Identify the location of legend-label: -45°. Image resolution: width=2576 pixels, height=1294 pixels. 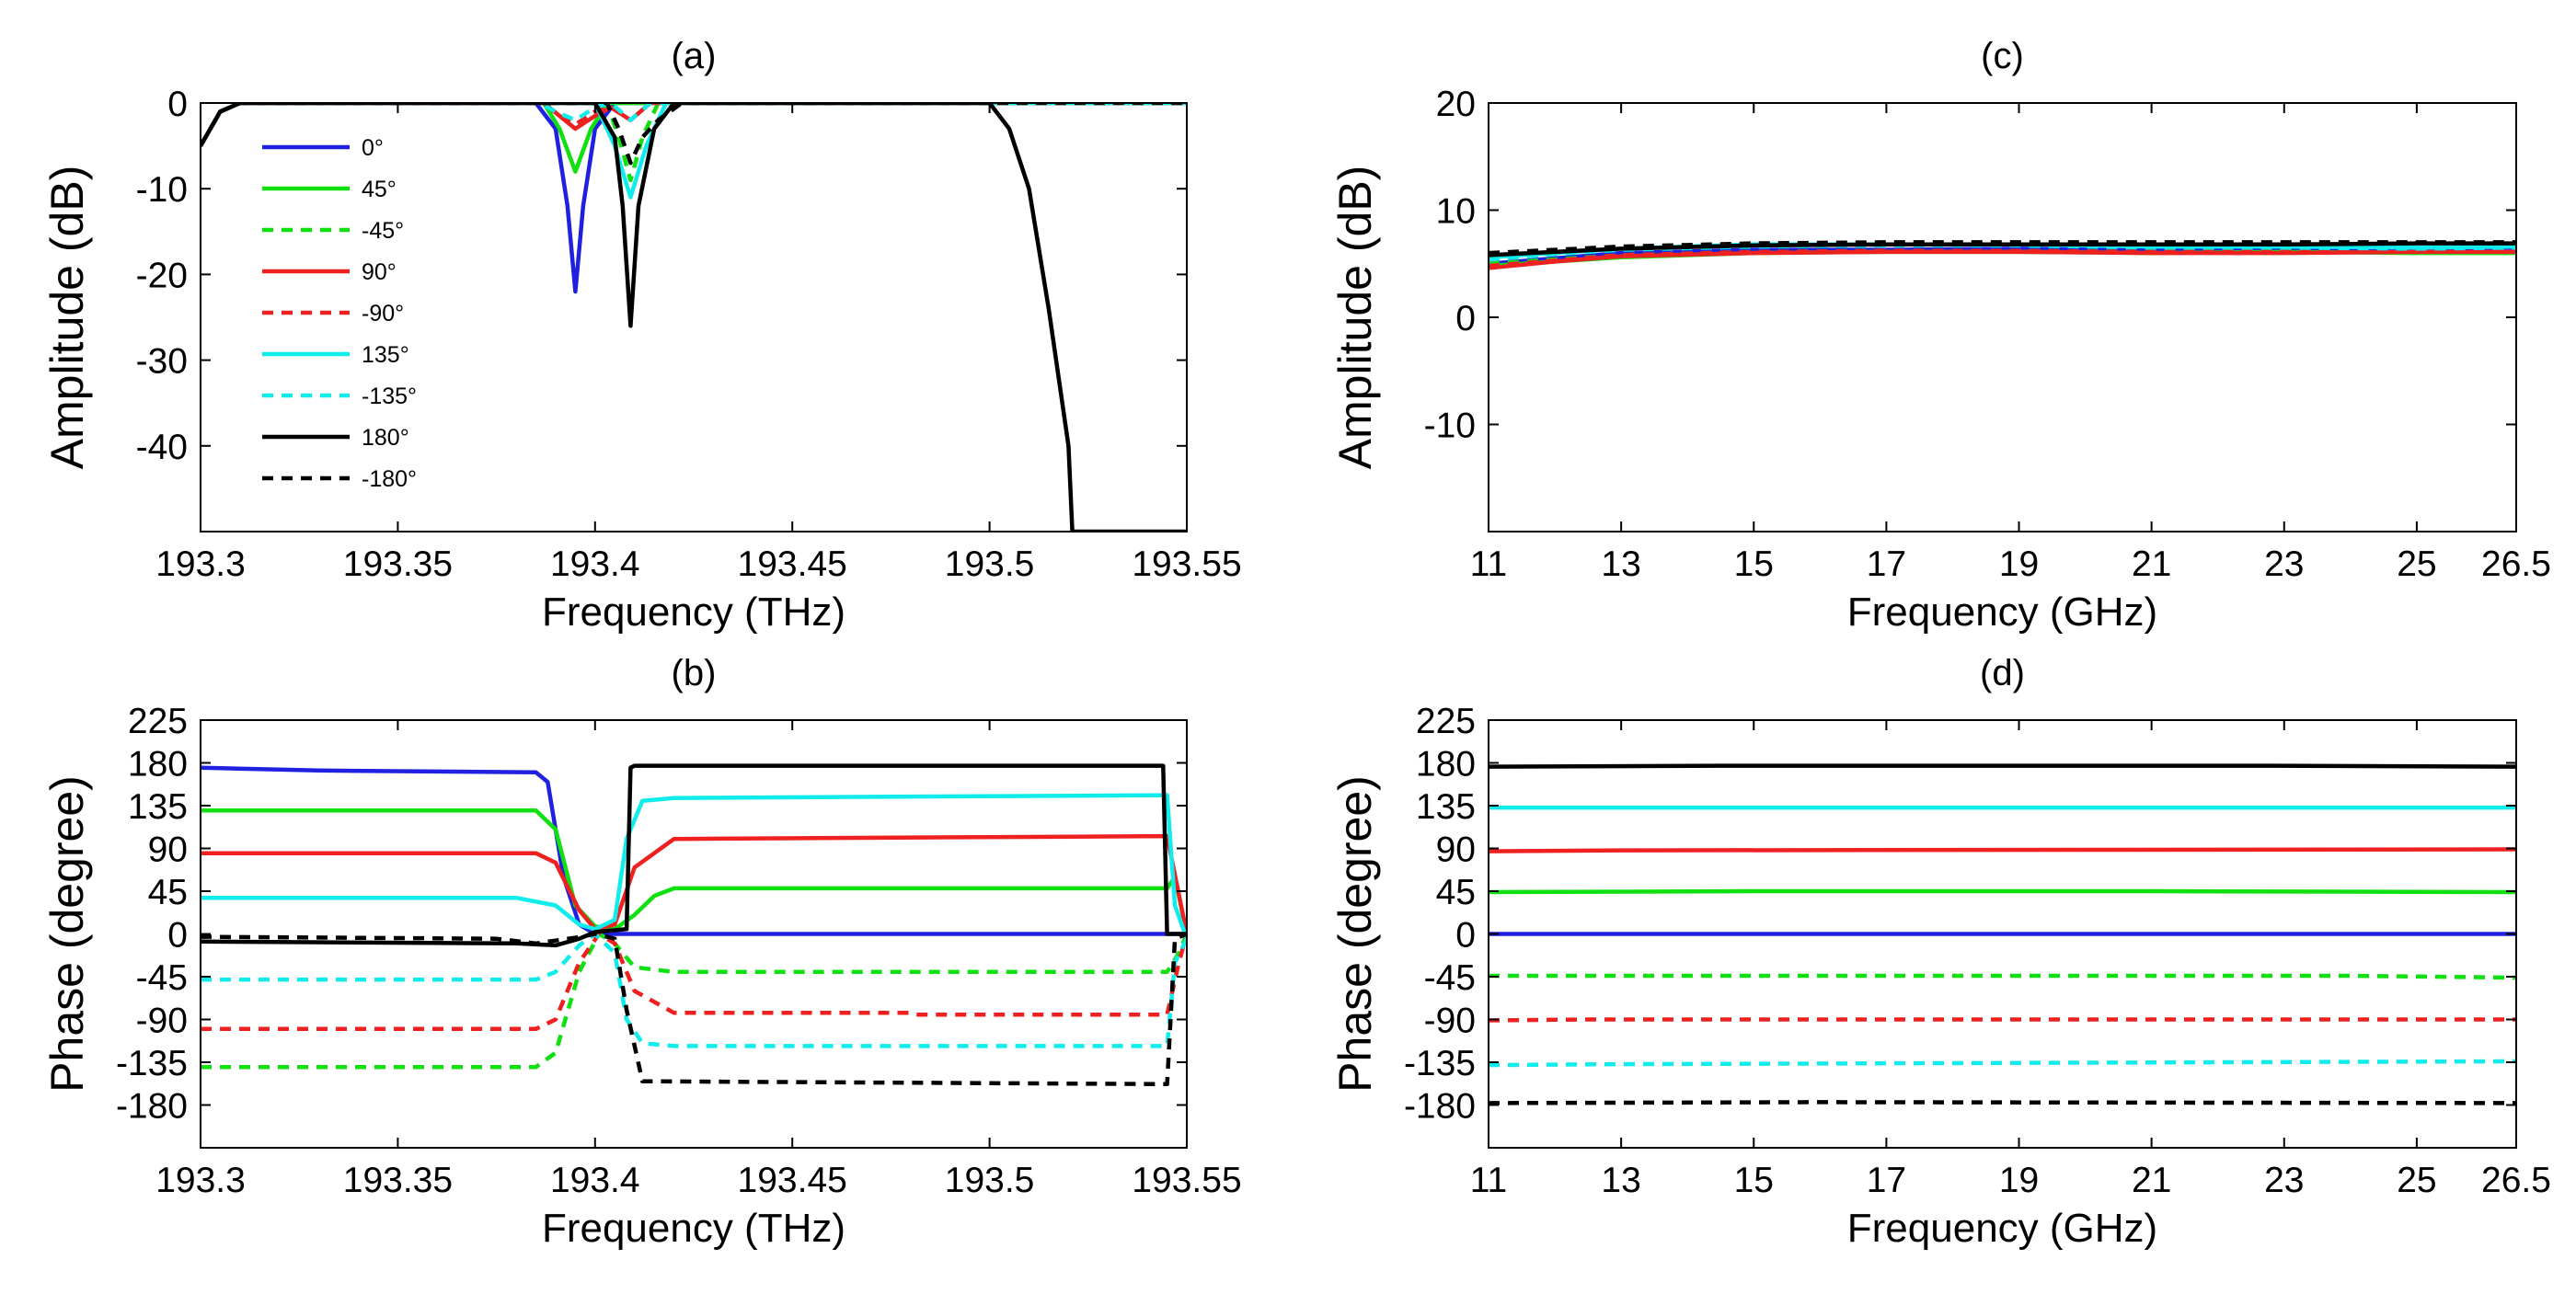
(383, 231).